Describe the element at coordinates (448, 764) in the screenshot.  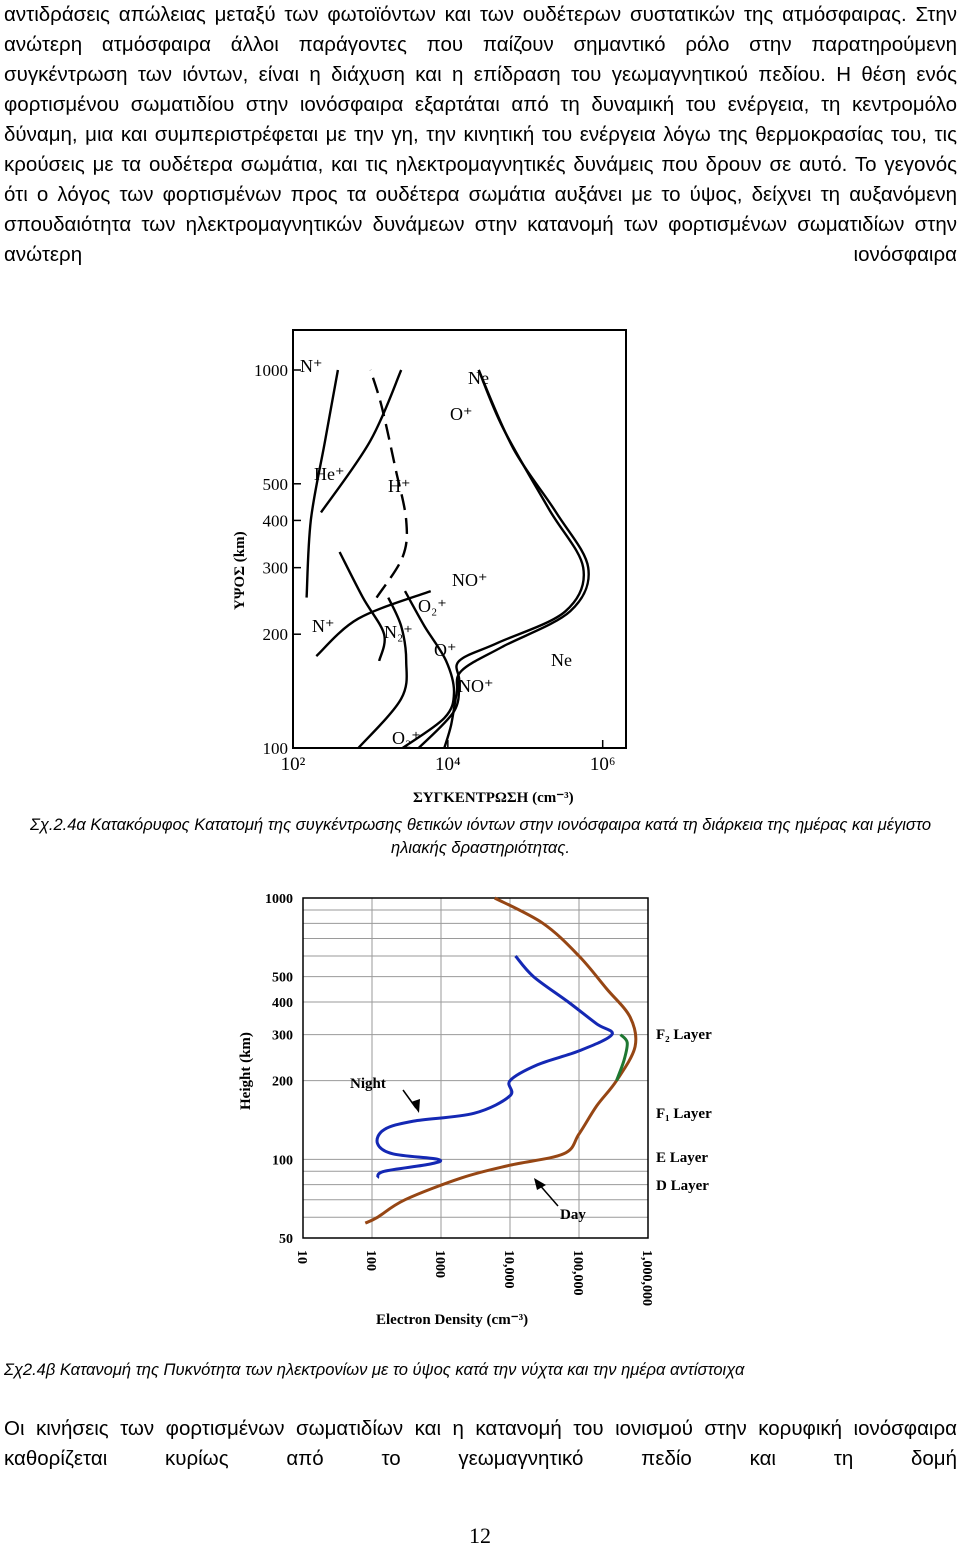
I see `x-tick-label: 10⁴` at that location.